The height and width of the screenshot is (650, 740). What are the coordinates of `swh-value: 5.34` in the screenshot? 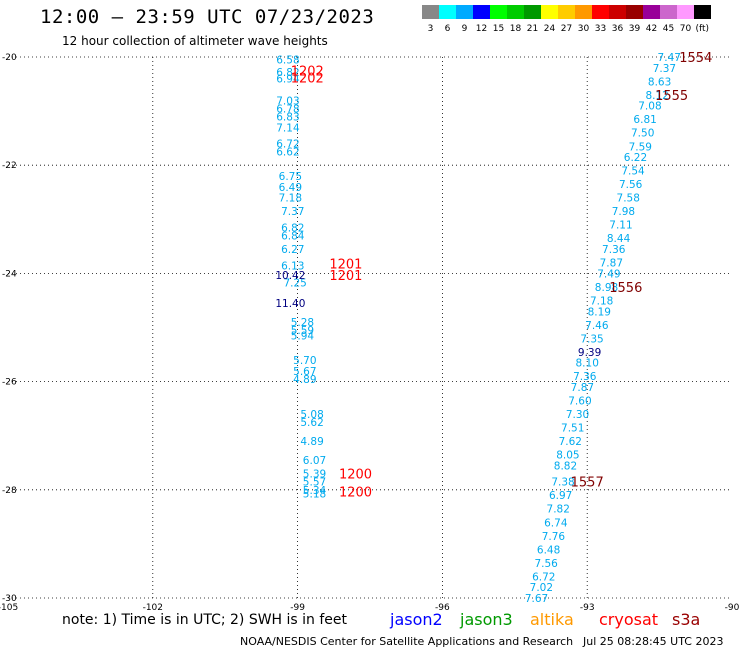 It's located at (315, 491).